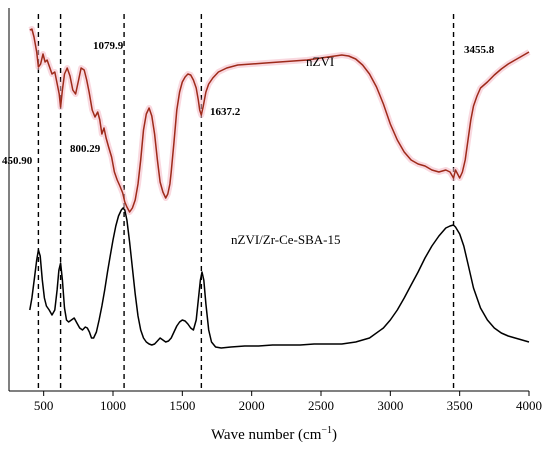 Image resolution: width=550 pixels, height=449 pixels. Describe the element at coordinates (266, 435) in the screenshot. I see `x-axis-title-text: Wave number (cm` at that location.